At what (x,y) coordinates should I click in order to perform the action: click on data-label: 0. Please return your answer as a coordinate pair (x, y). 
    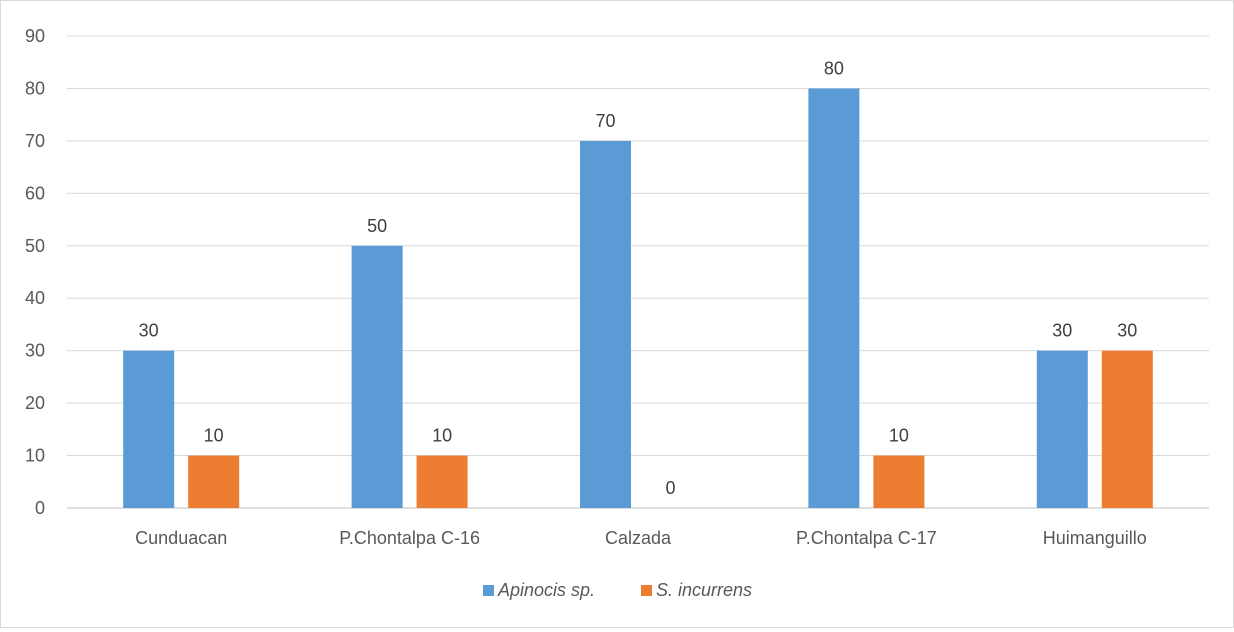
    Looking at the image, I should click on (670, 488).